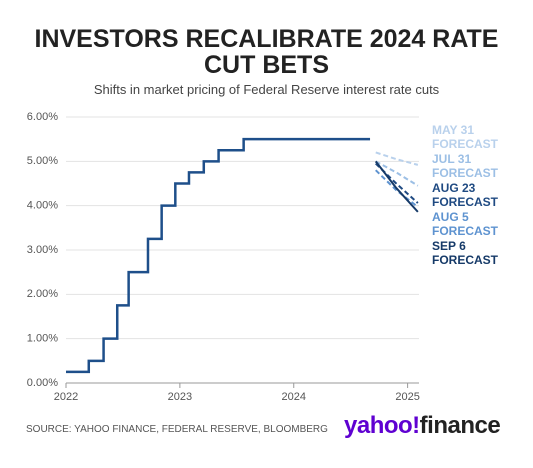  I want to click on legend-label: SEP 6 FORECAST, so click(465, 253).